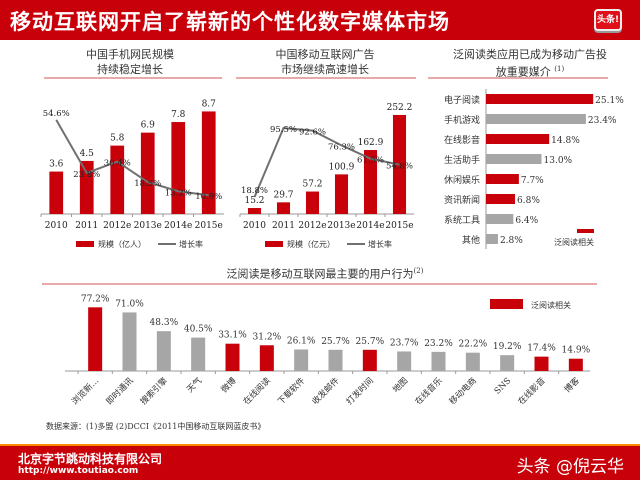 The image size is (640, 480). What do you see at coordinates (130, 62) in the screenshot?
I see `chart1-title: 中国手机网民规模 持续稳定增长` at bounding box center [130, 62].